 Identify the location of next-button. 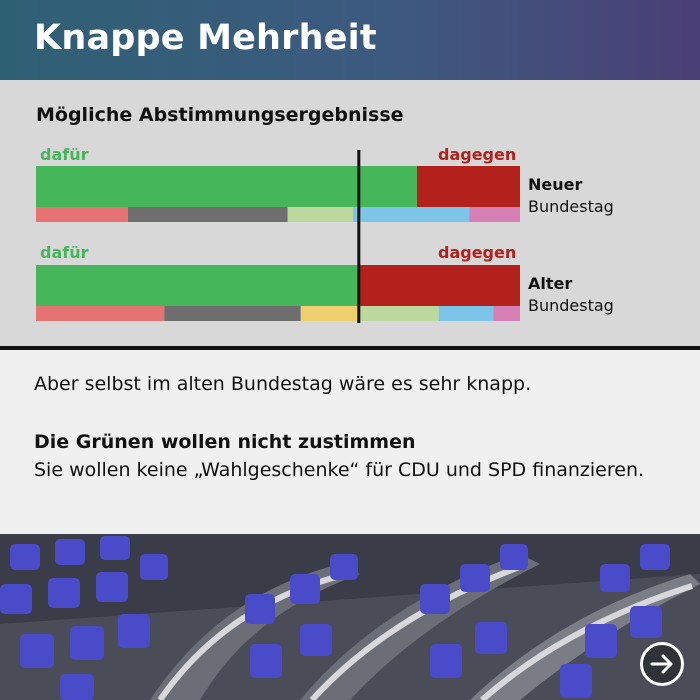
(662, 664).